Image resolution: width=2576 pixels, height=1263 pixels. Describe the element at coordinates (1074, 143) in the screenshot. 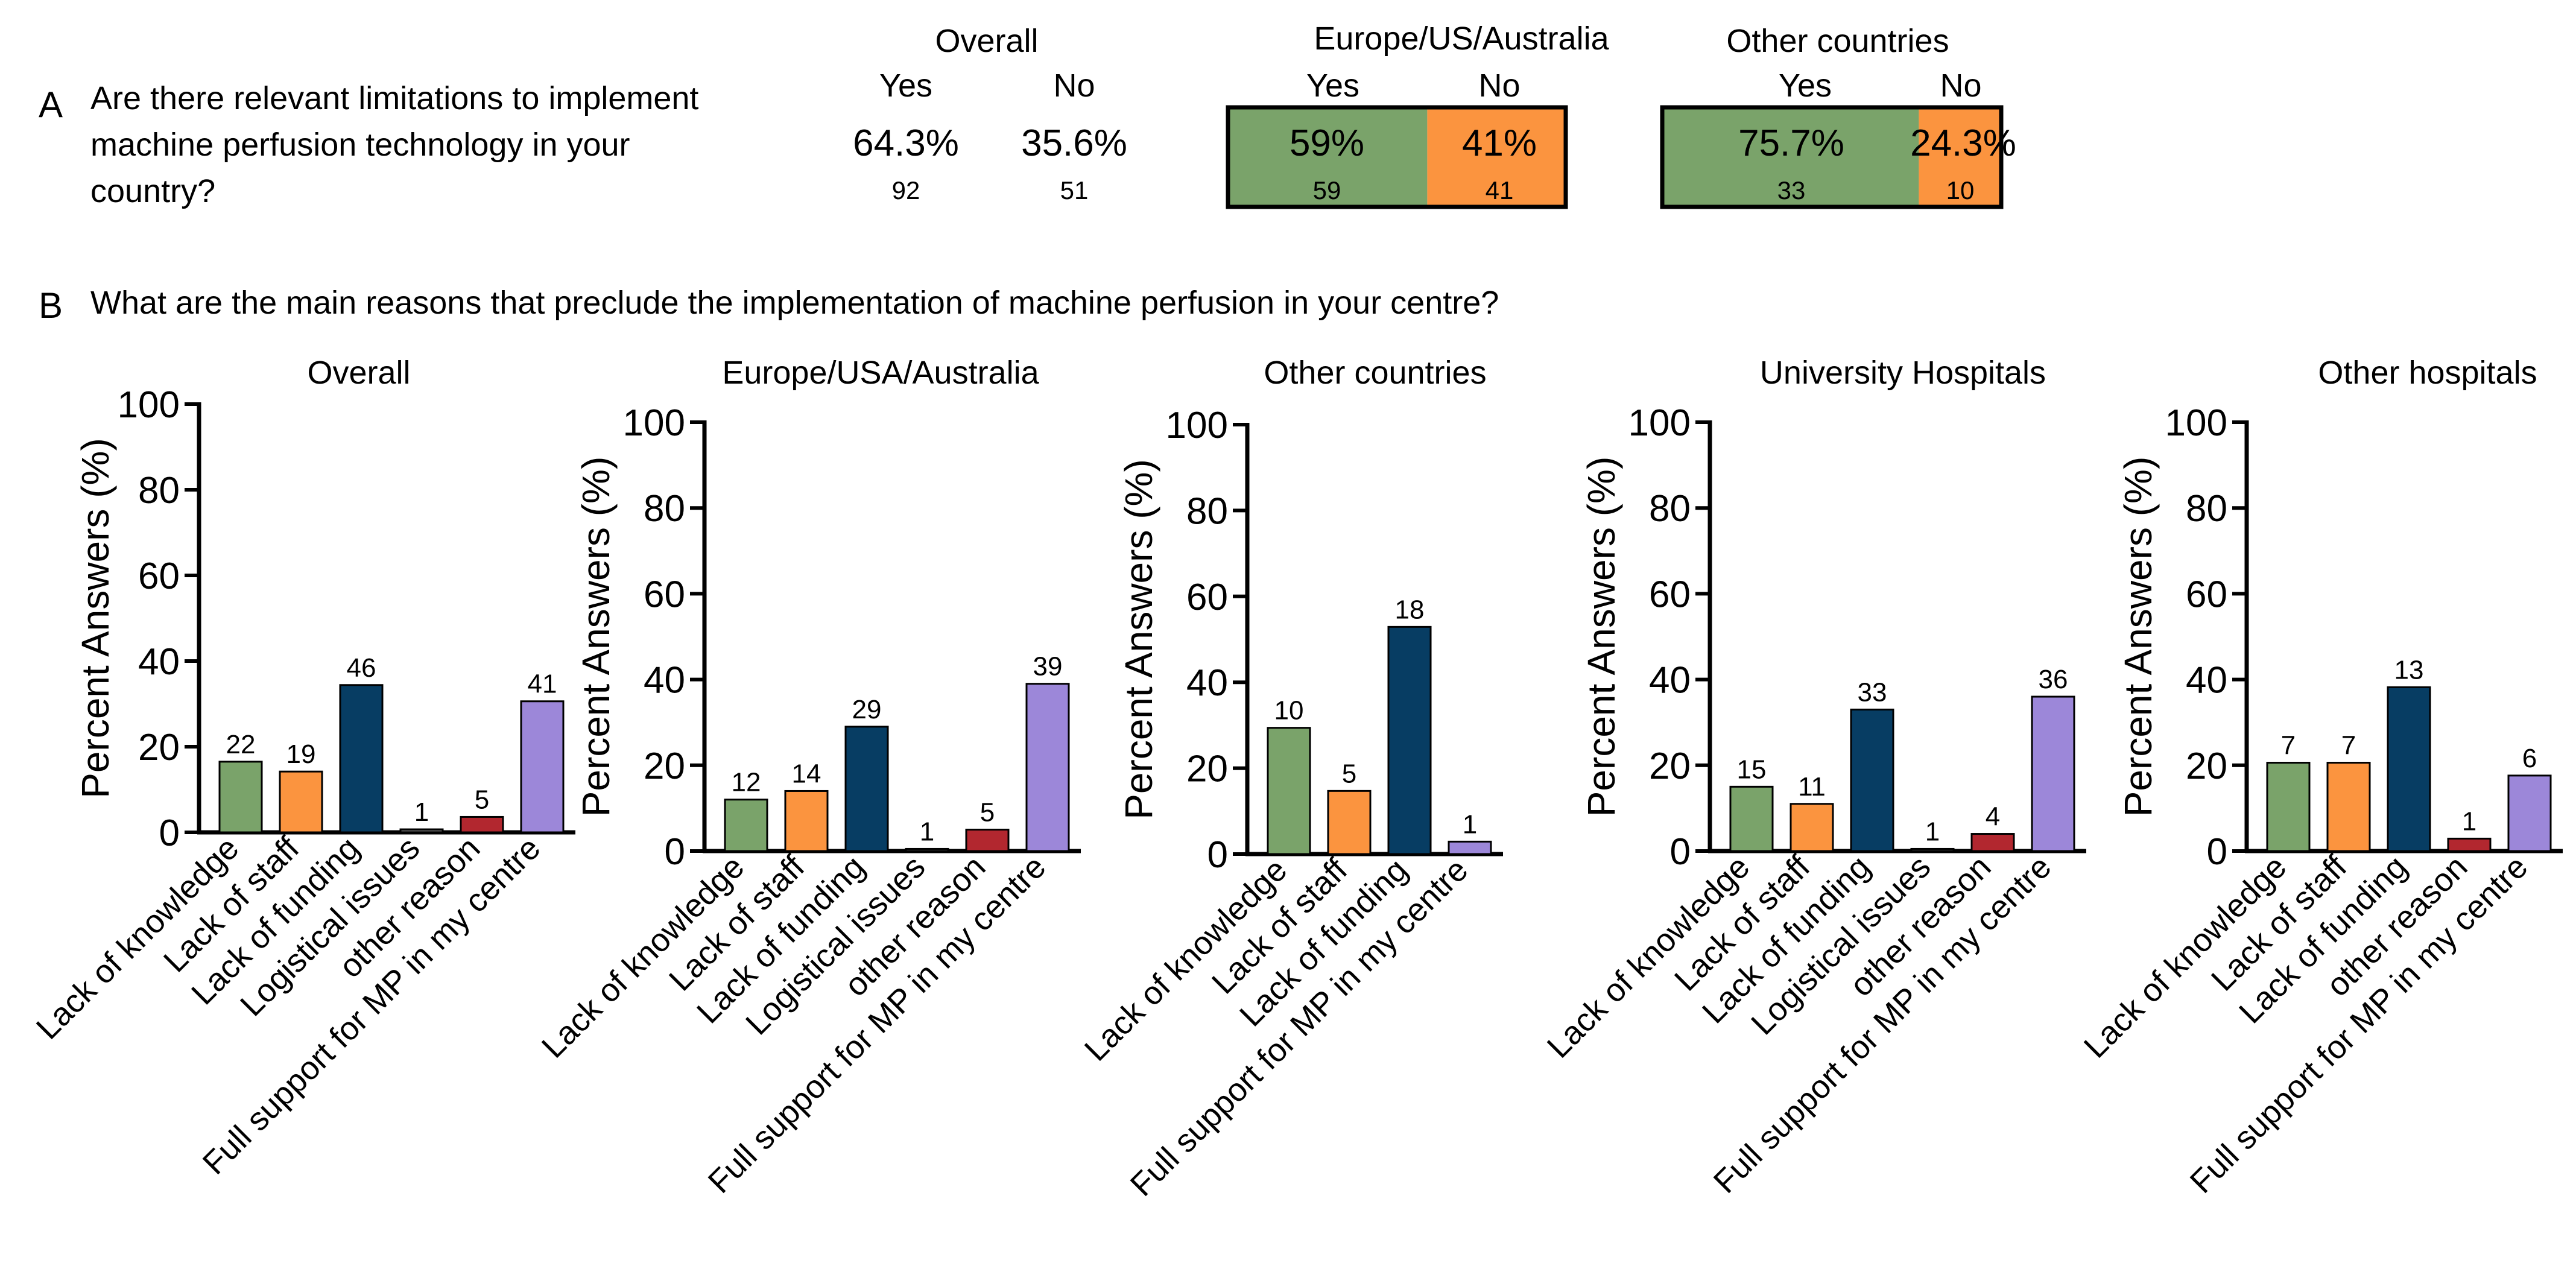

I see `summary-overall-no-pct: 35.6%` at that location.